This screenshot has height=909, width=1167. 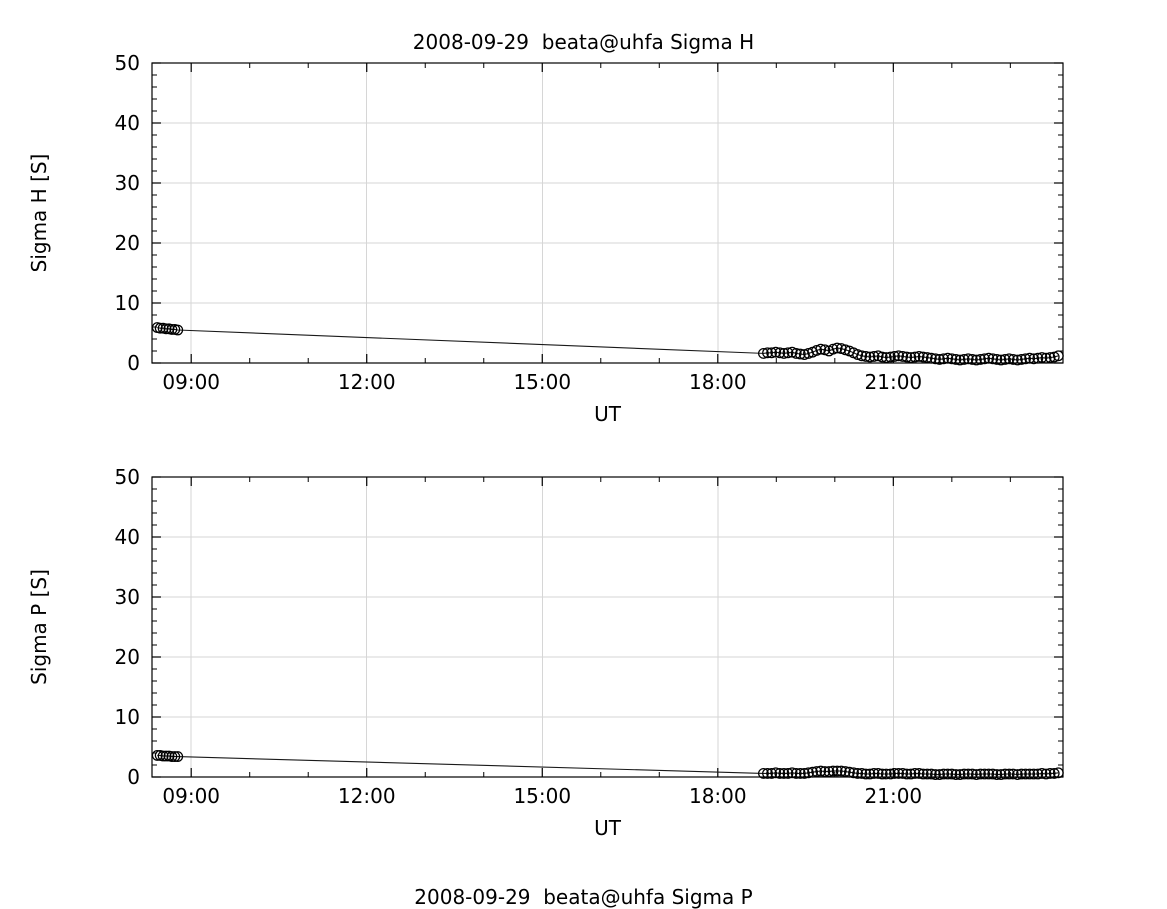 What do you see at coordinates (127, 303) in the screenshot?
I see `y-tick-label: 10` at bounding box center [127, 303].